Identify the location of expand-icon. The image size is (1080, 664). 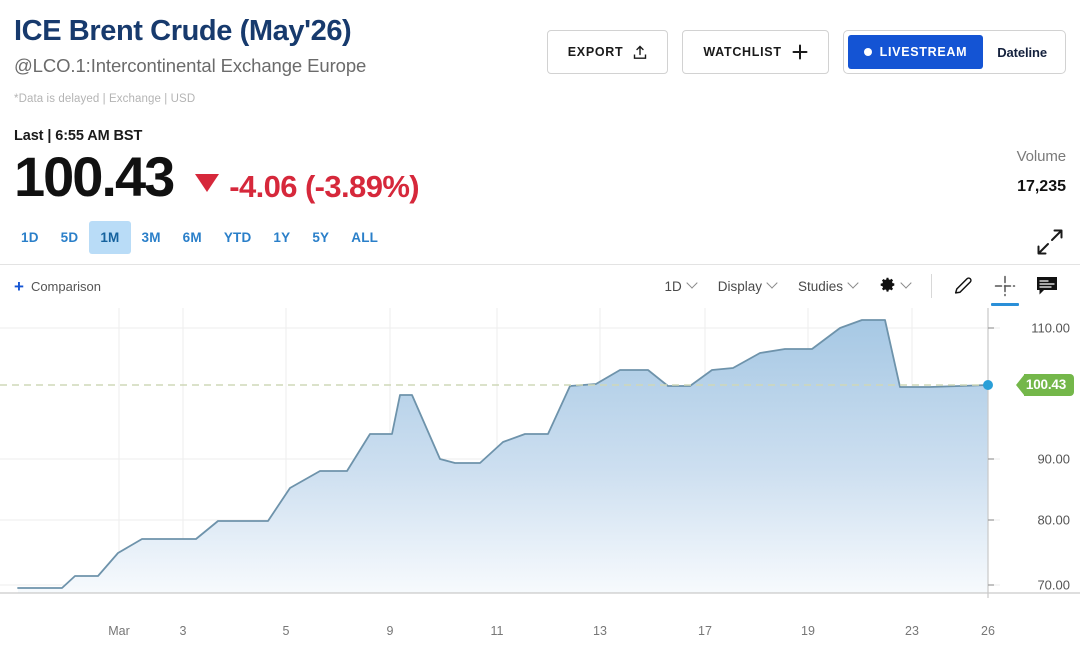
(1050, 244).